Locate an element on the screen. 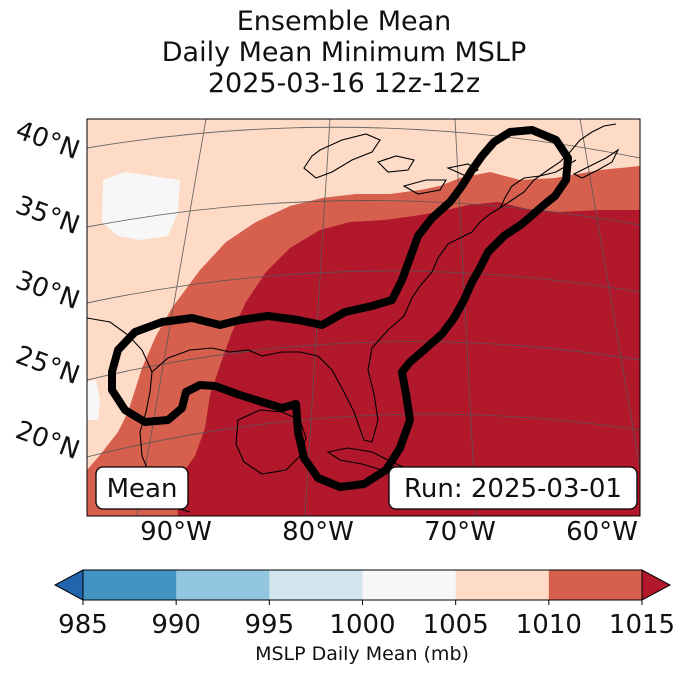 Image resolution: width=688 pixels, height=674 pixels. lat-label-20n: 20°N is located at coordinates (48, 440).